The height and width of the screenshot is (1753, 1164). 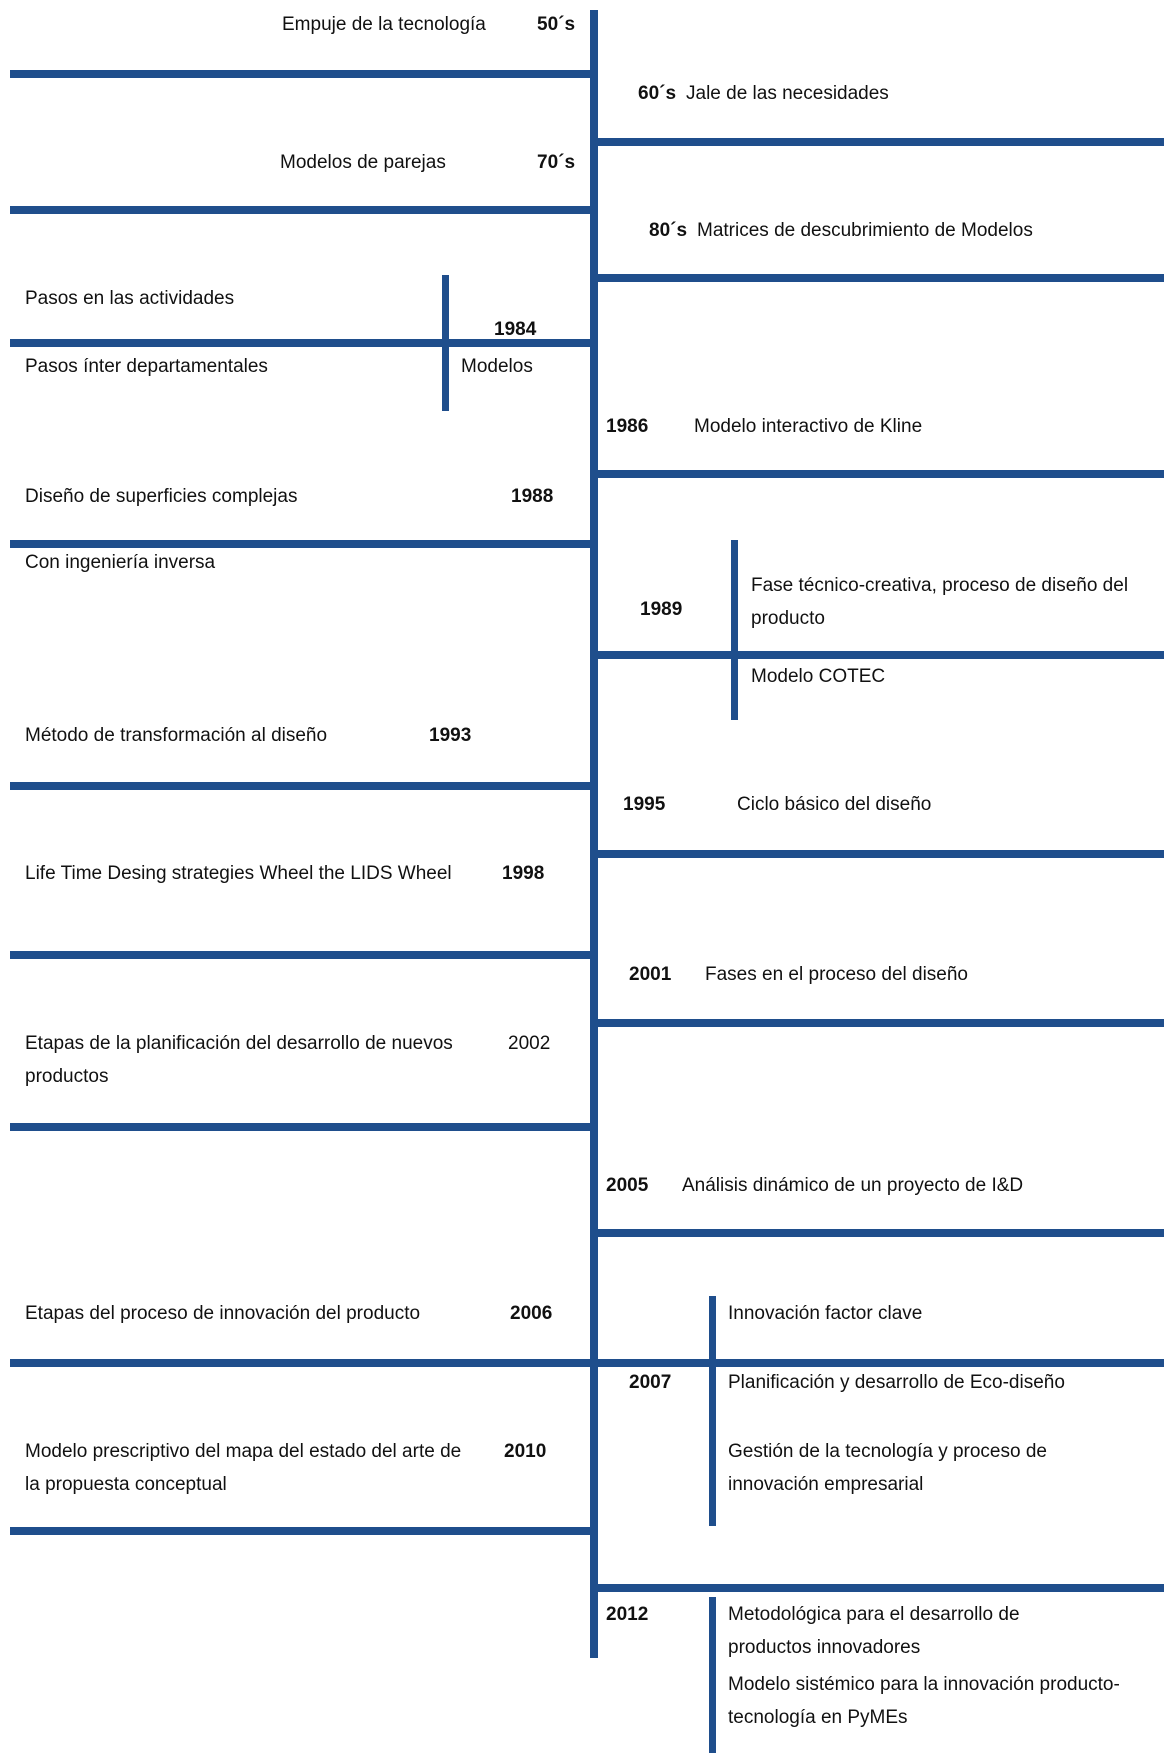 I want to click on entry-year: 1986, so click(x=627, y=426).